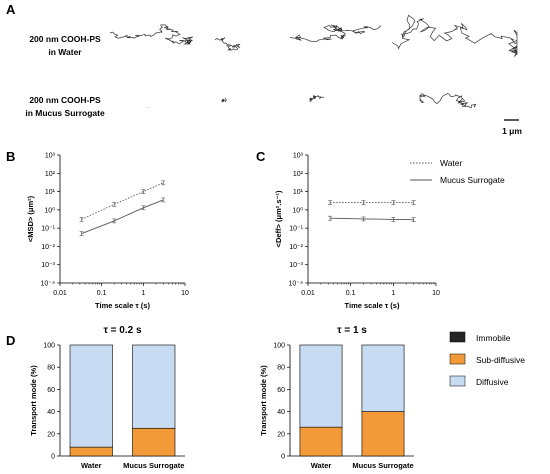 This screenshot has width=550, height=474. Describe the element at coordinates (313, 61) in the screenshot. I see `trajectories` at that location.